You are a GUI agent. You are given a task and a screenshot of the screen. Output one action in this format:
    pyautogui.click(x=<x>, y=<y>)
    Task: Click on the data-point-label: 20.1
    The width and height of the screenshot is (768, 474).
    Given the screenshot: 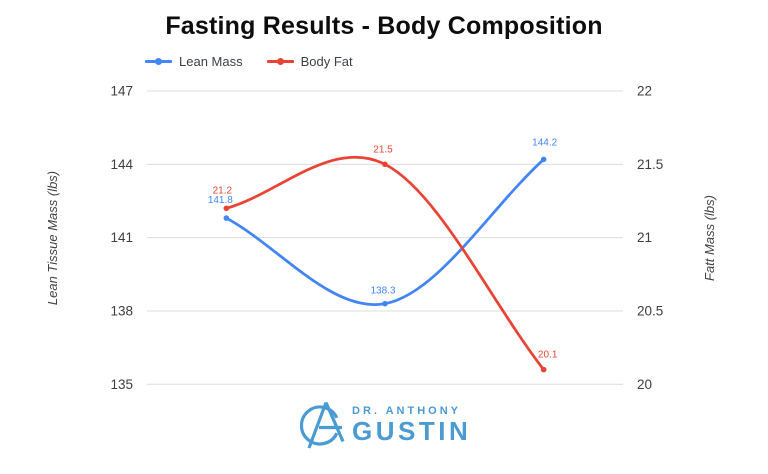 What is the action you would take?
    pyautogui.click(x=548, y=355)
    